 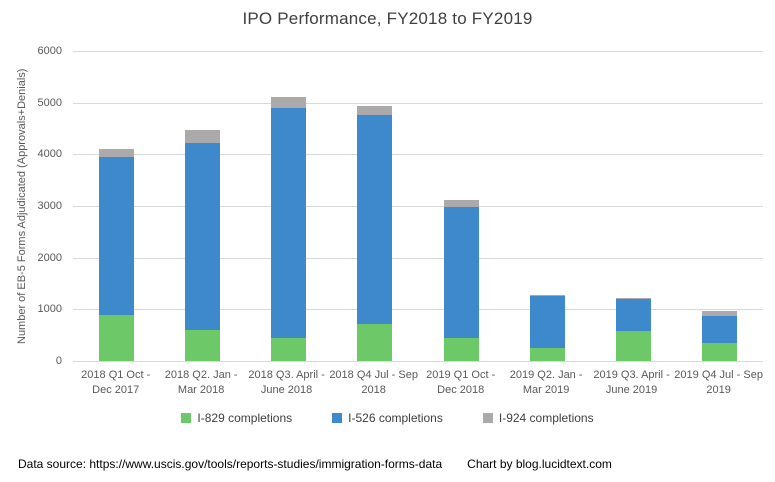 What do you see at coordinates (631, 383) in the screenshot?
I see `x-tick-label-7: 2019 Q3. April - June 2019` at bounding box center [631, 383].